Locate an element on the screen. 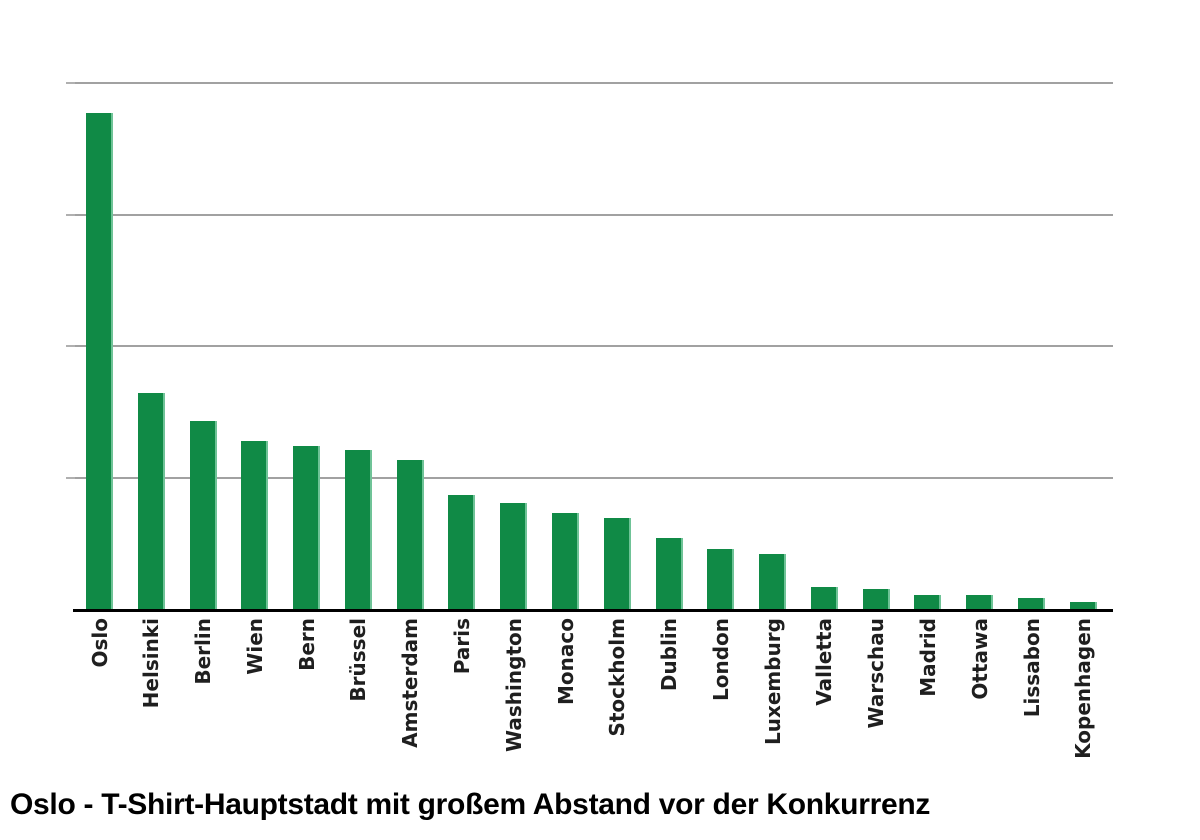 This screenshot has width=1200, height=840. bar-madrid is located at coordinates (928, 601).